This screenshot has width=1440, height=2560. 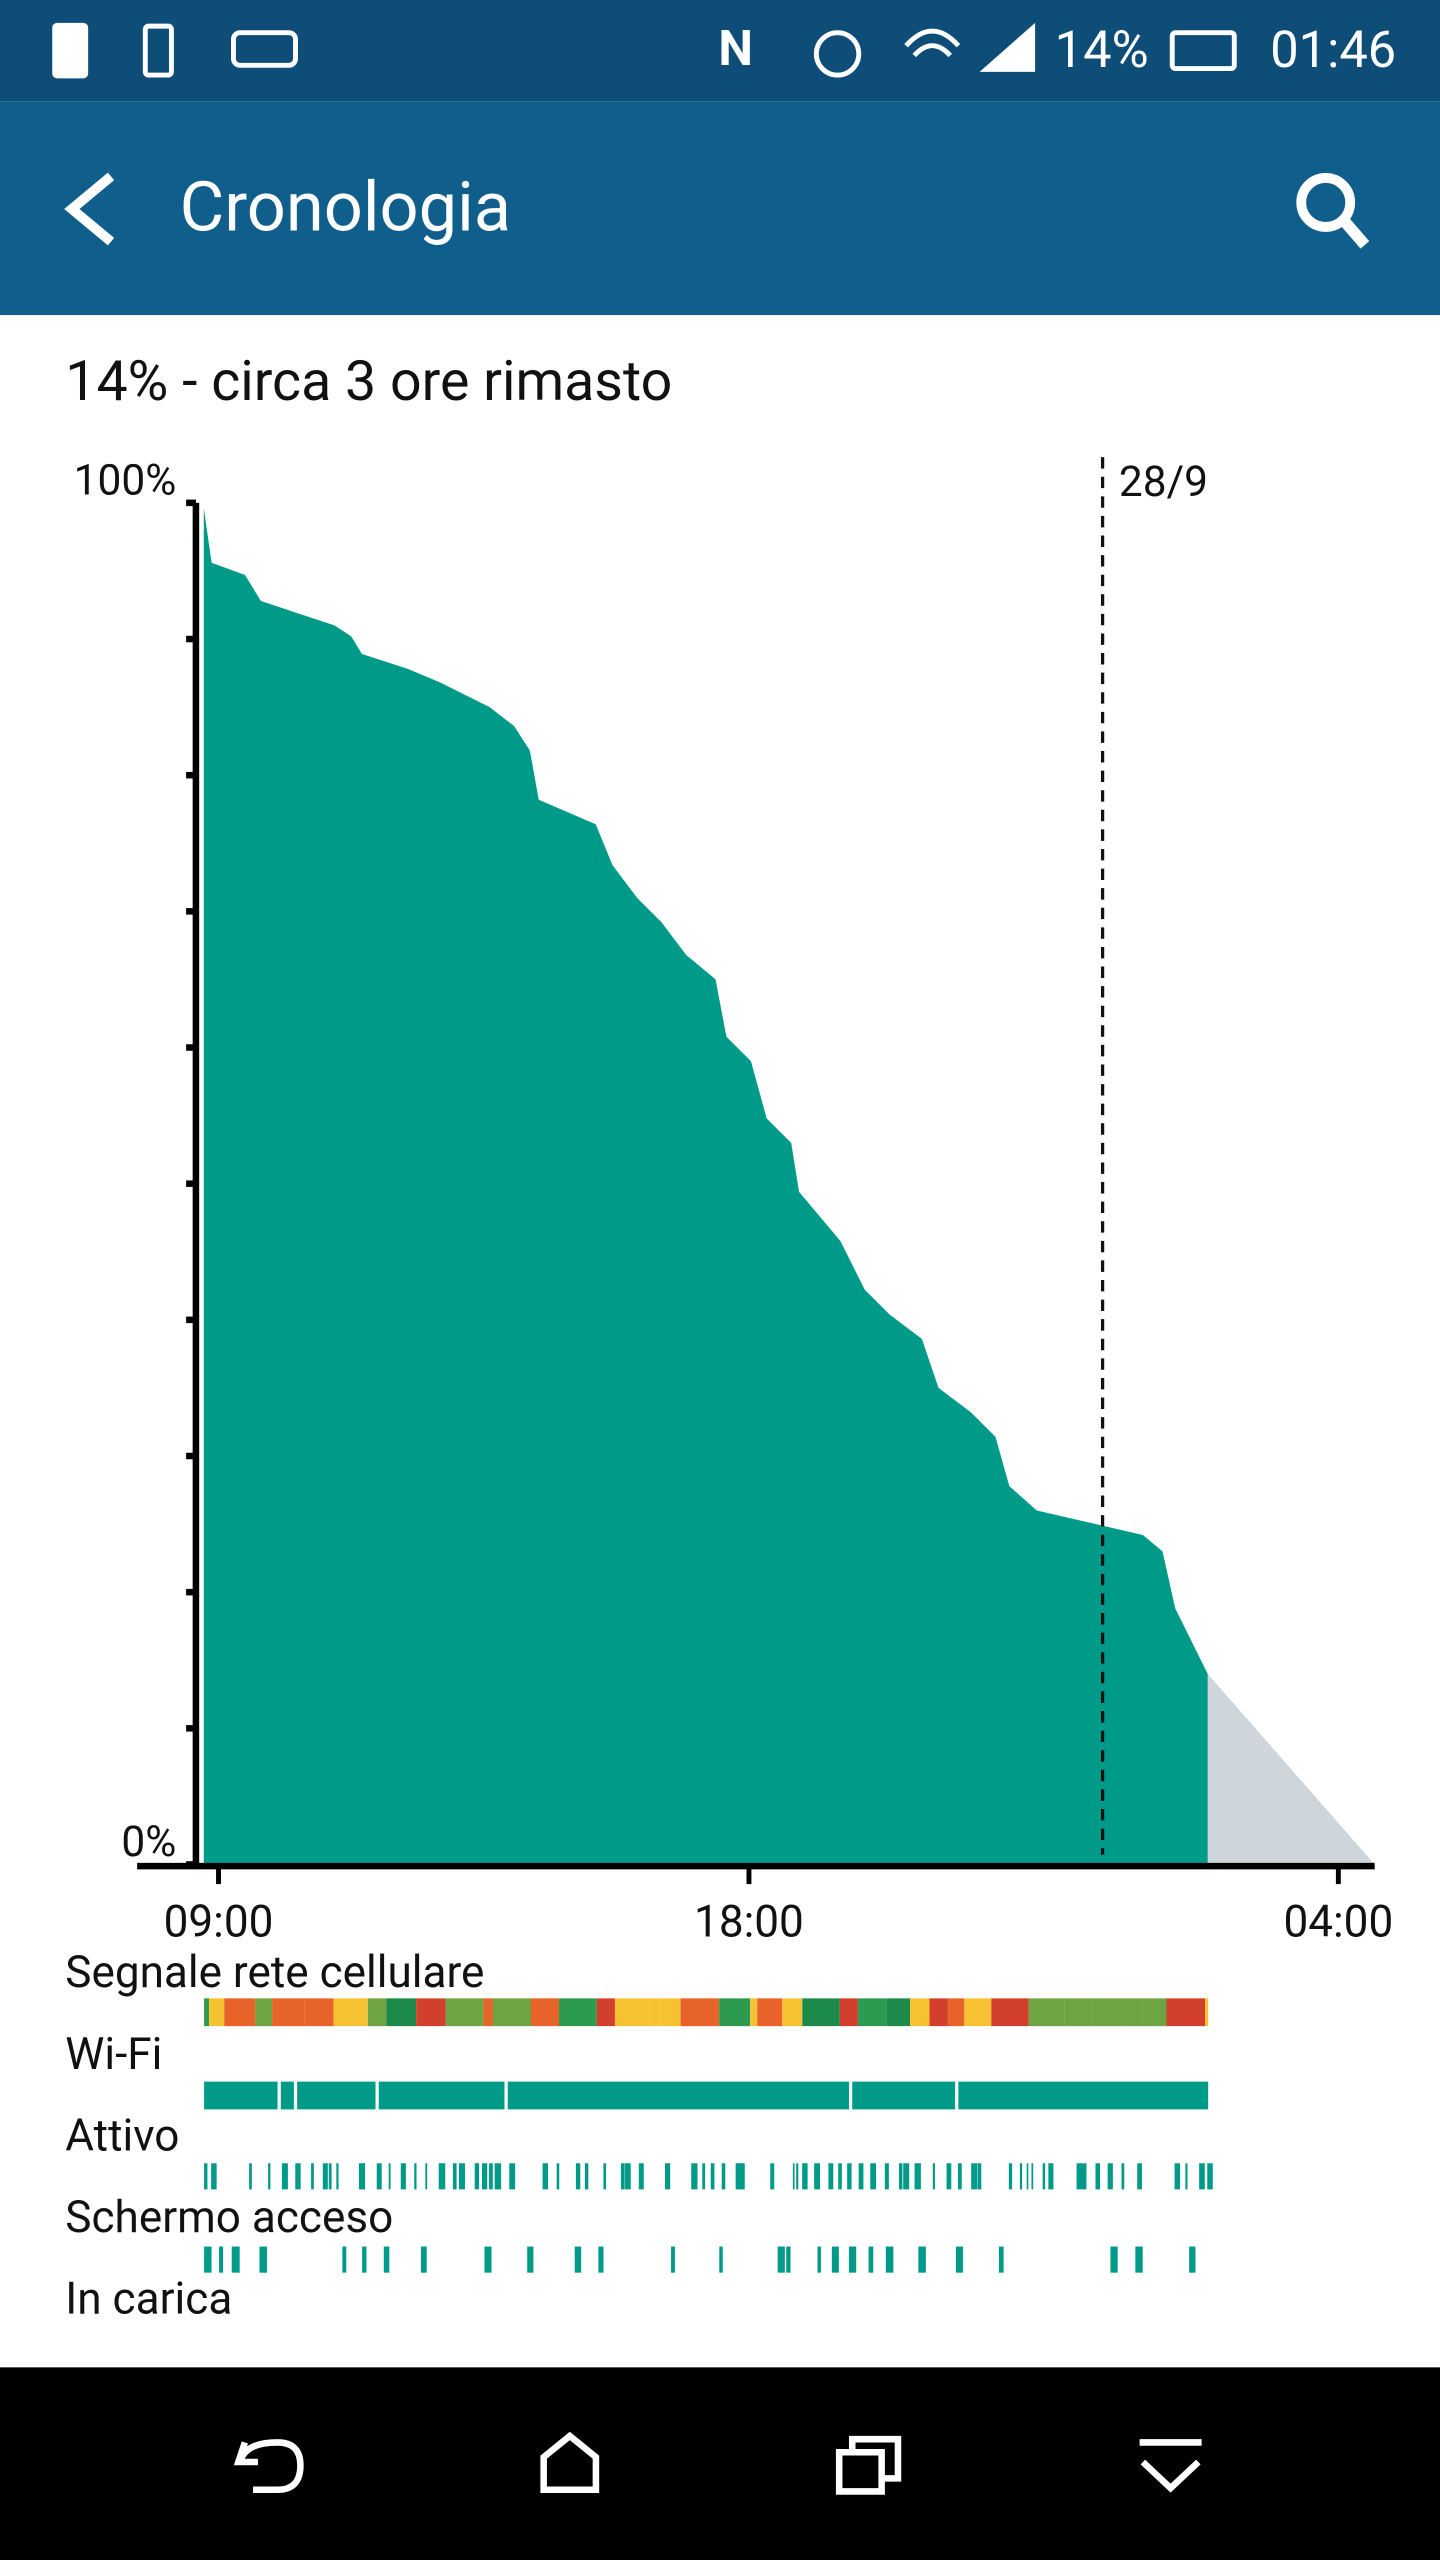 What do you see at coordinates (1170, 2466) in the screenshot?
I see `nav-menu` at bounding box center [1170, 2466].